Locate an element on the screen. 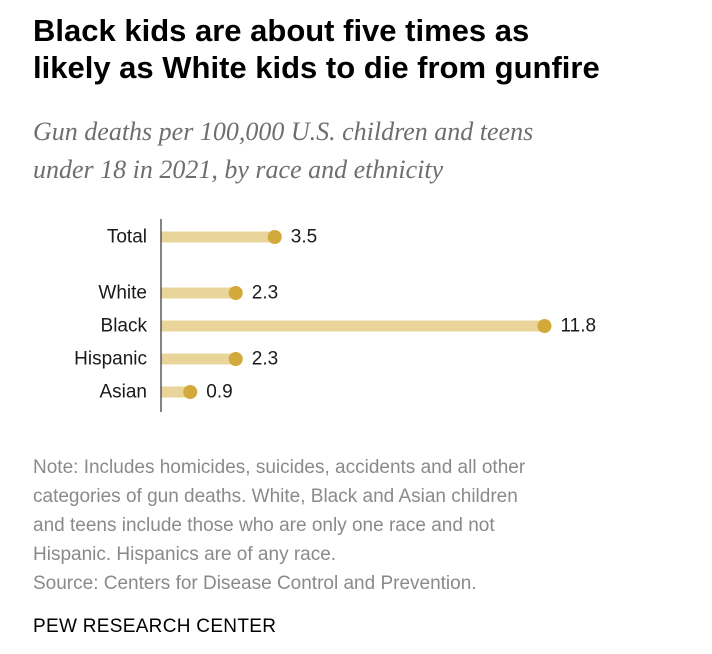 This screenshot has width=712, height=654. bar-black is located at coordinates (353, 326).